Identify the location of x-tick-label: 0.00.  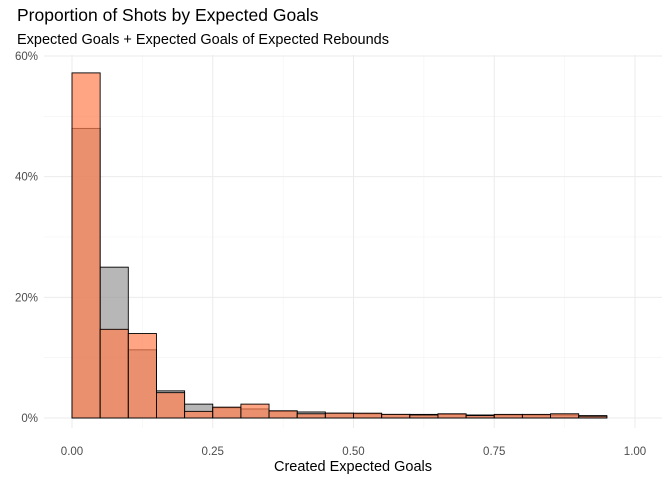
(72, 452).